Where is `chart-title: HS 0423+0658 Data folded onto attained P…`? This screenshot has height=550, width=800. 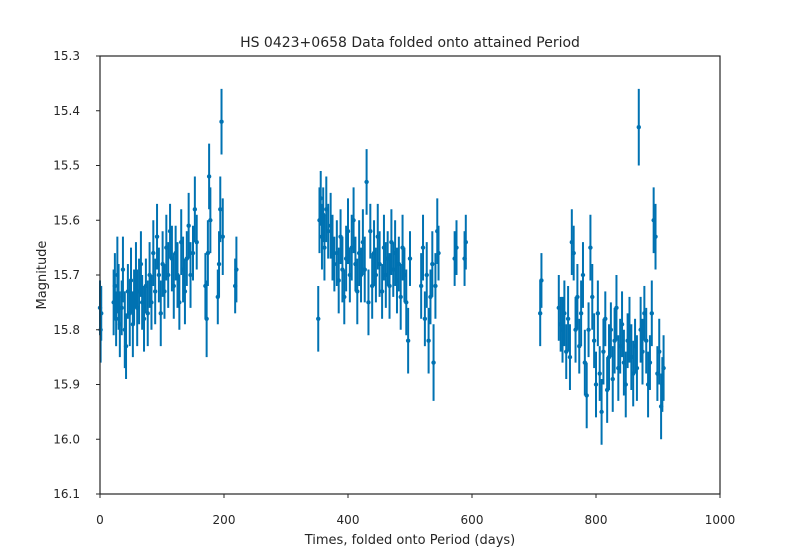
chart-title: HS 0423+0658 Data folded onto attained P… is located at coordinates (410, 43).